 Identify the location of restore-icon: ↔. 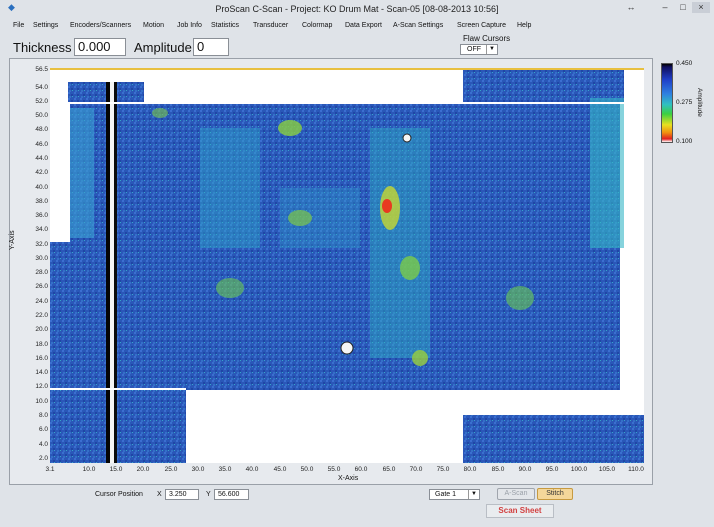
(631, 7).